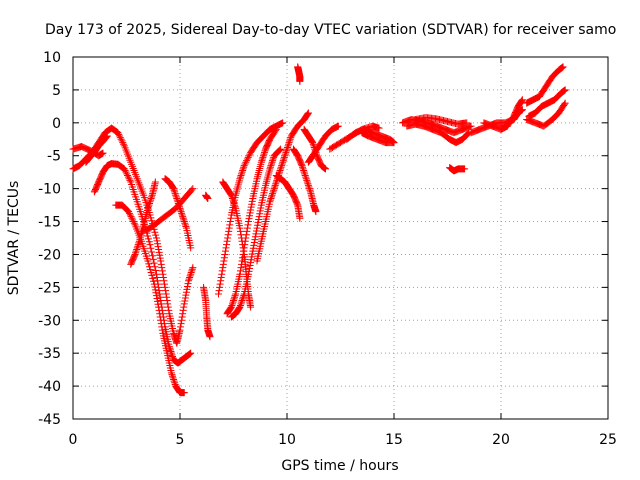  I want to click on y-tick-label: -10, so click(49, 190).